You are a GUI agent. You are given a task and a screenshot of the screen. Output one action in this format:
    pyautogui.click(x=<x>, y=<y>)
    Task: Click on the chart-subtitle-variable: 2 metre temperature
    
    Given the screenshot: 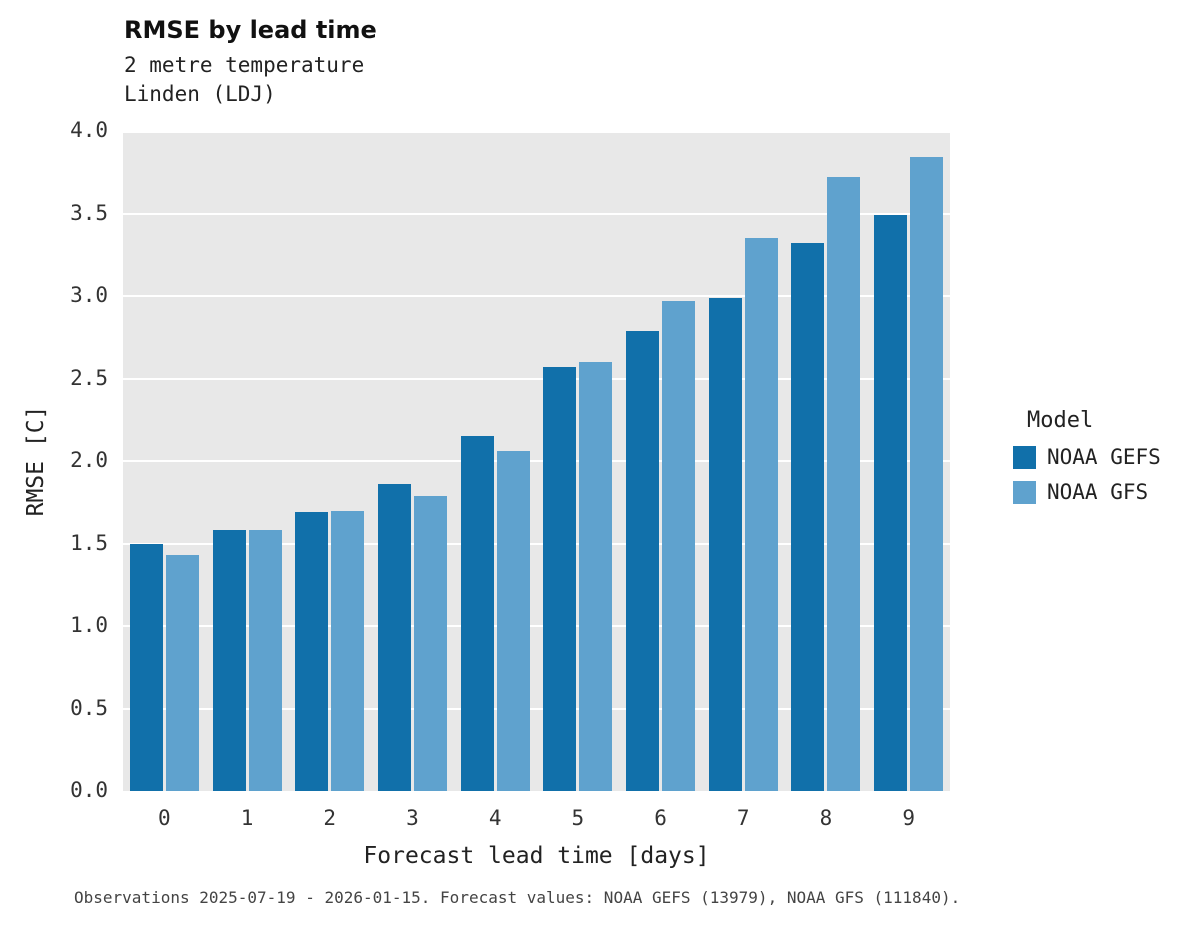 What is the action you would take?
    pyautogui.click(x=244, y=65)
    